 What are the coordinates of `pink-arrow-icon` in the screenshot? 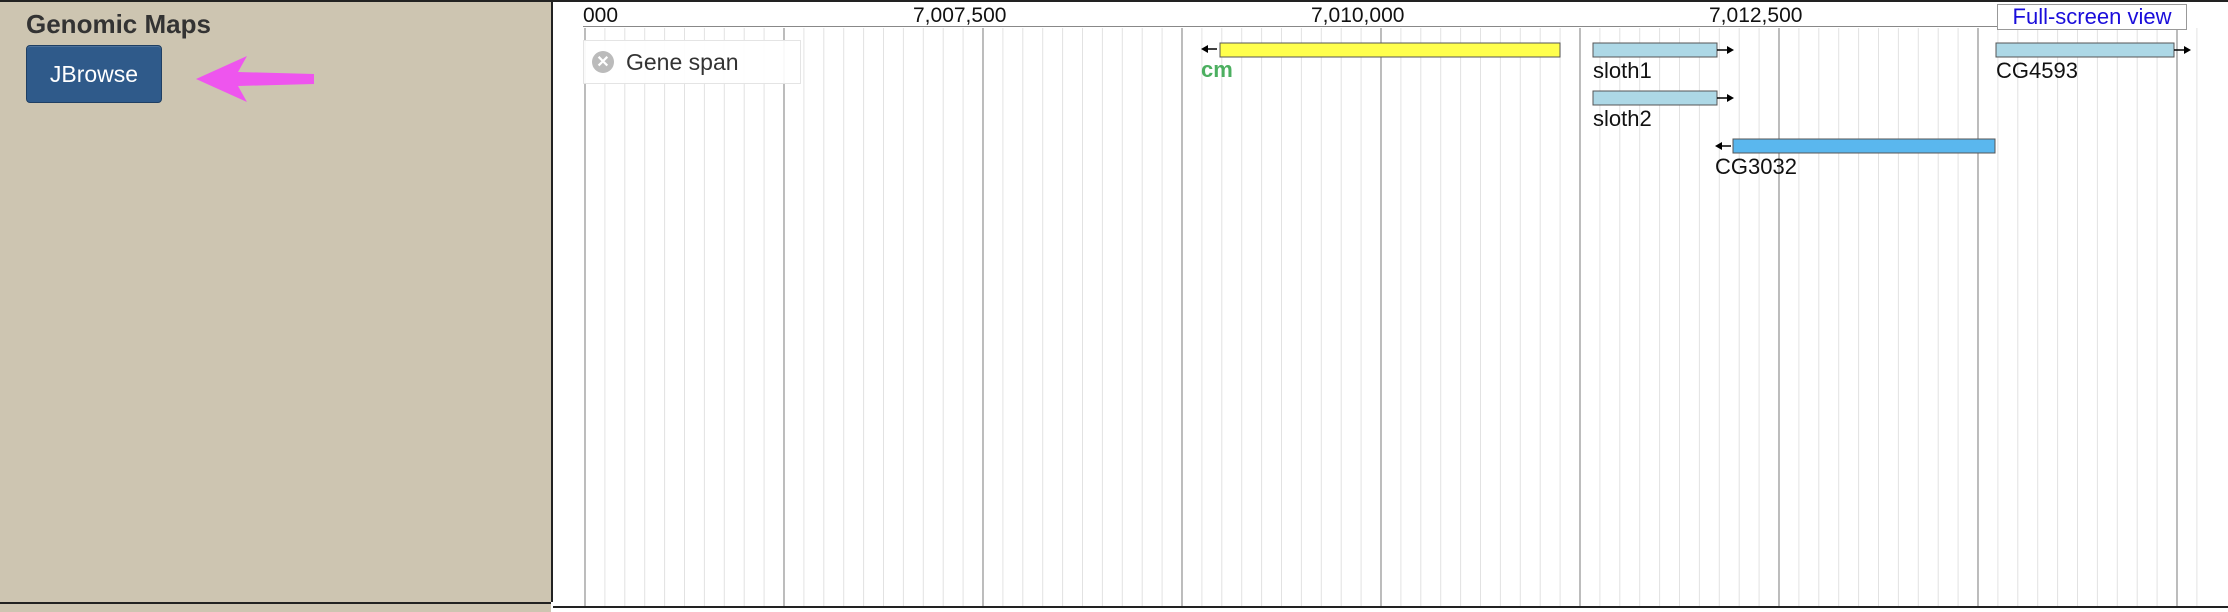 It's located at (255, 79).